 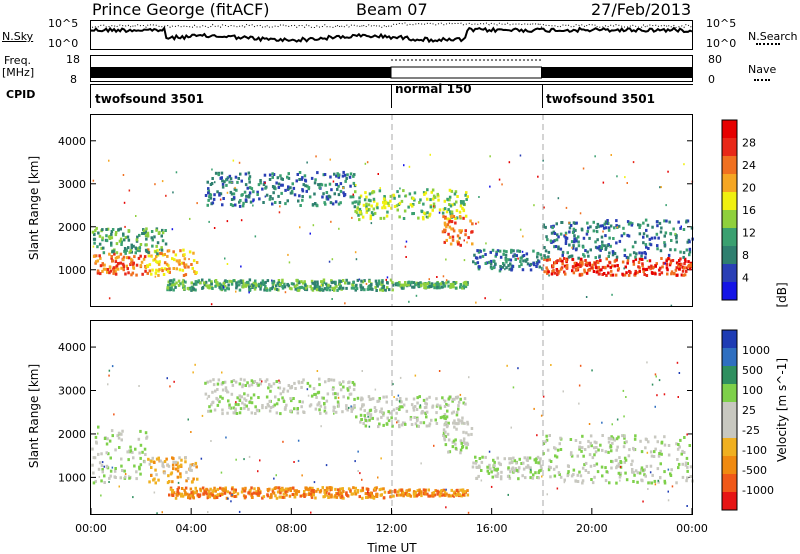 I want to click on nsky-trace, so click(x=391, y=34).